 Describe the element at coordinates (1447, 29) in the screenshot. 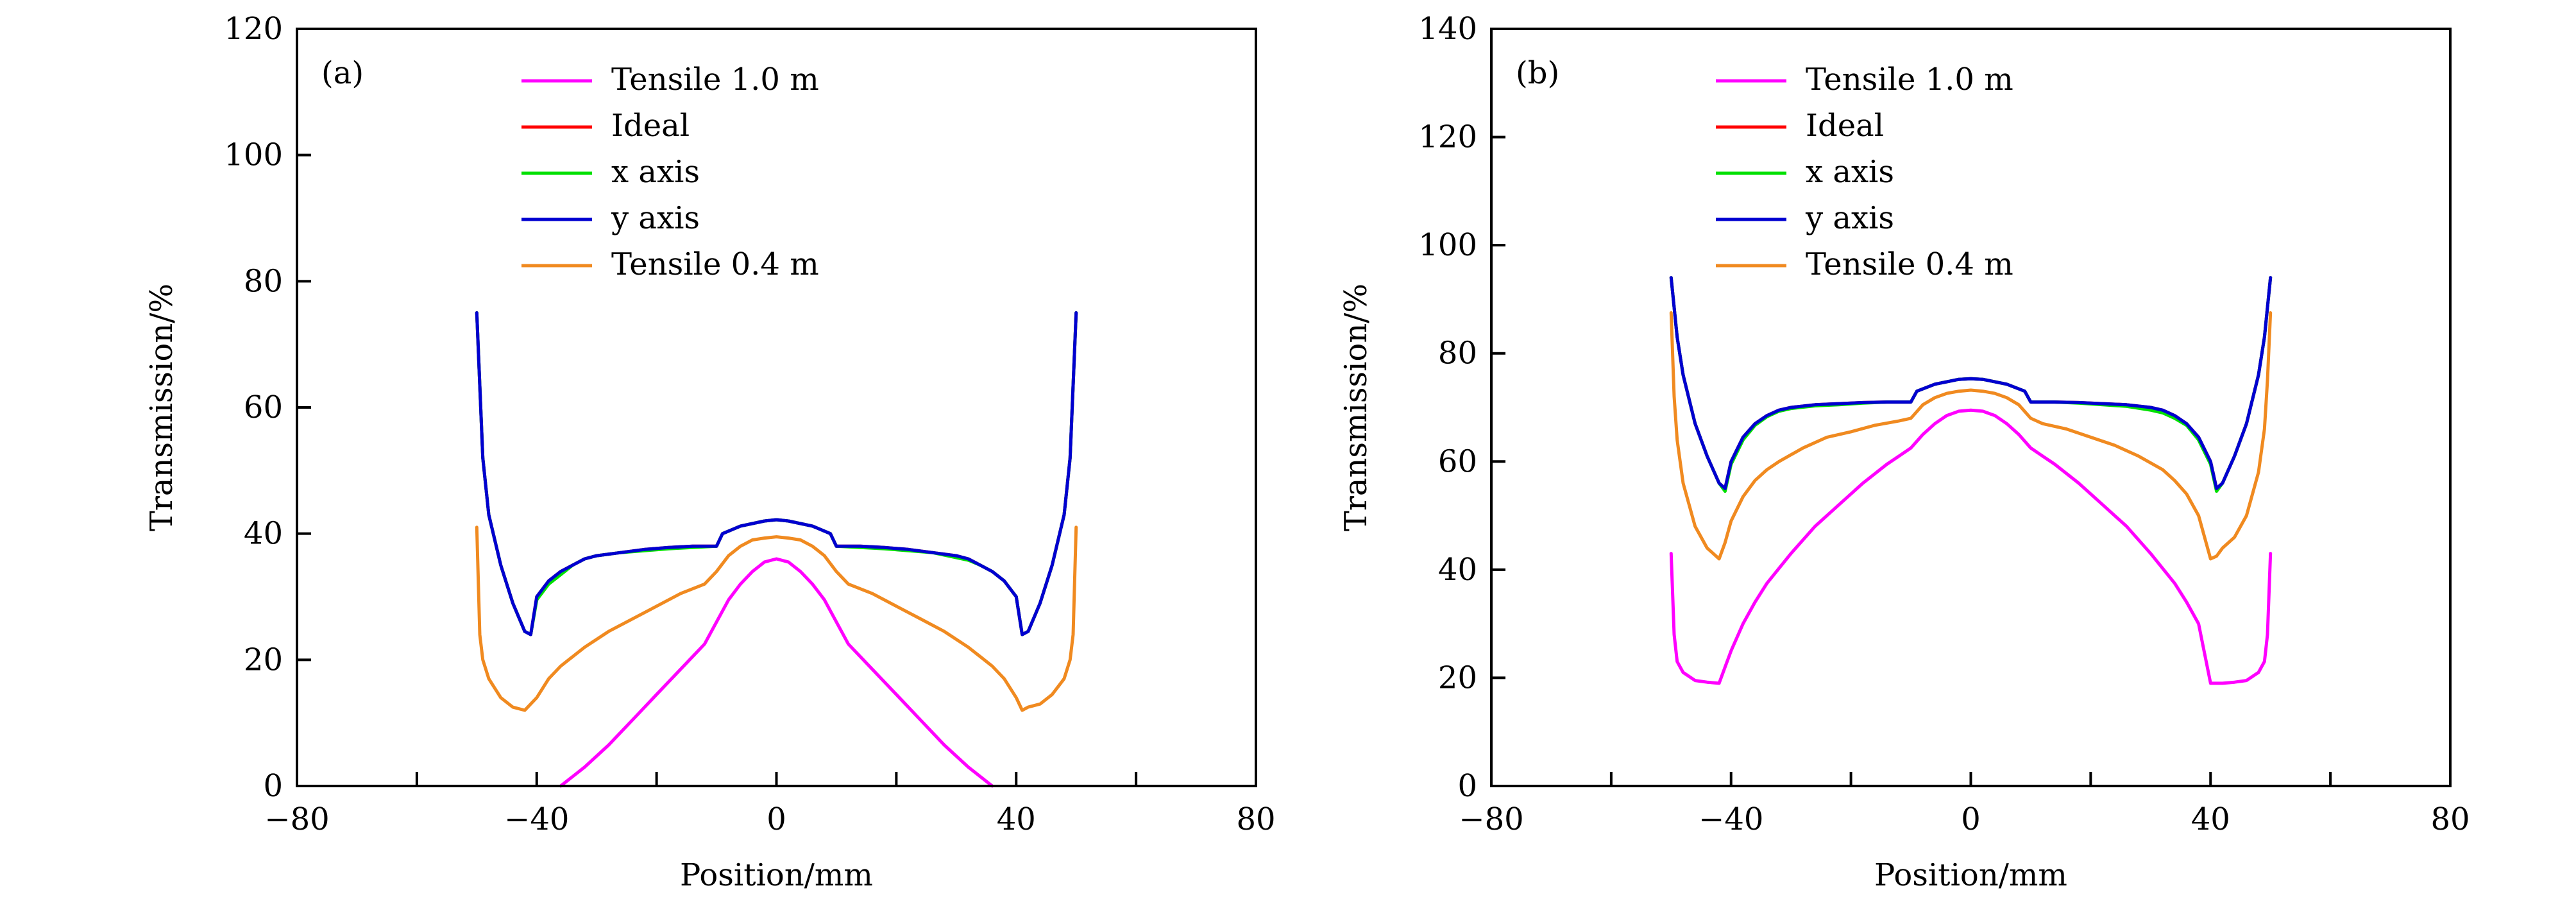

I see `y-tick-label: 140` at that location.